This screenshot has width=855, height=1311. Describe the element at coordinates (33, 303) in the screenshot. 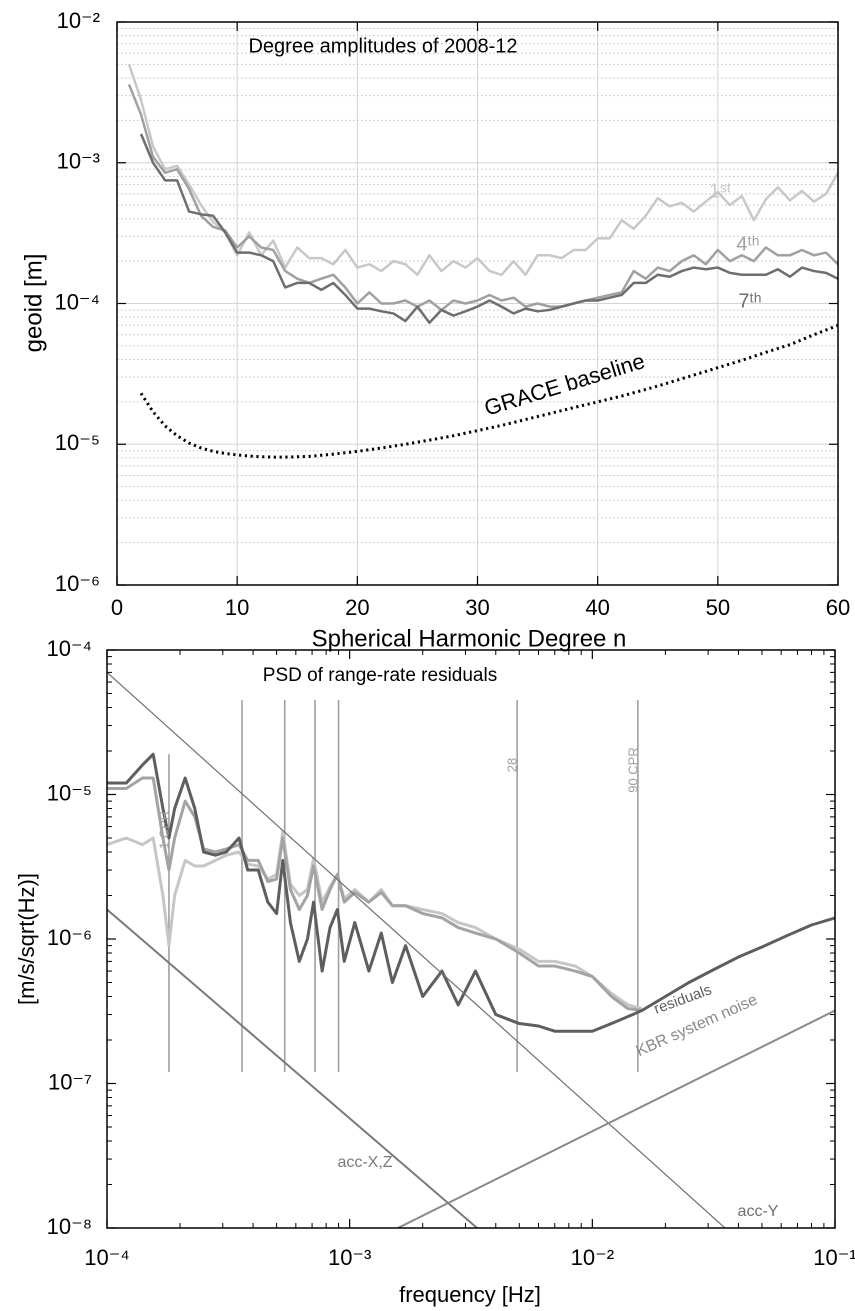

I see `y-axis-label: geoid [m]` at that location.